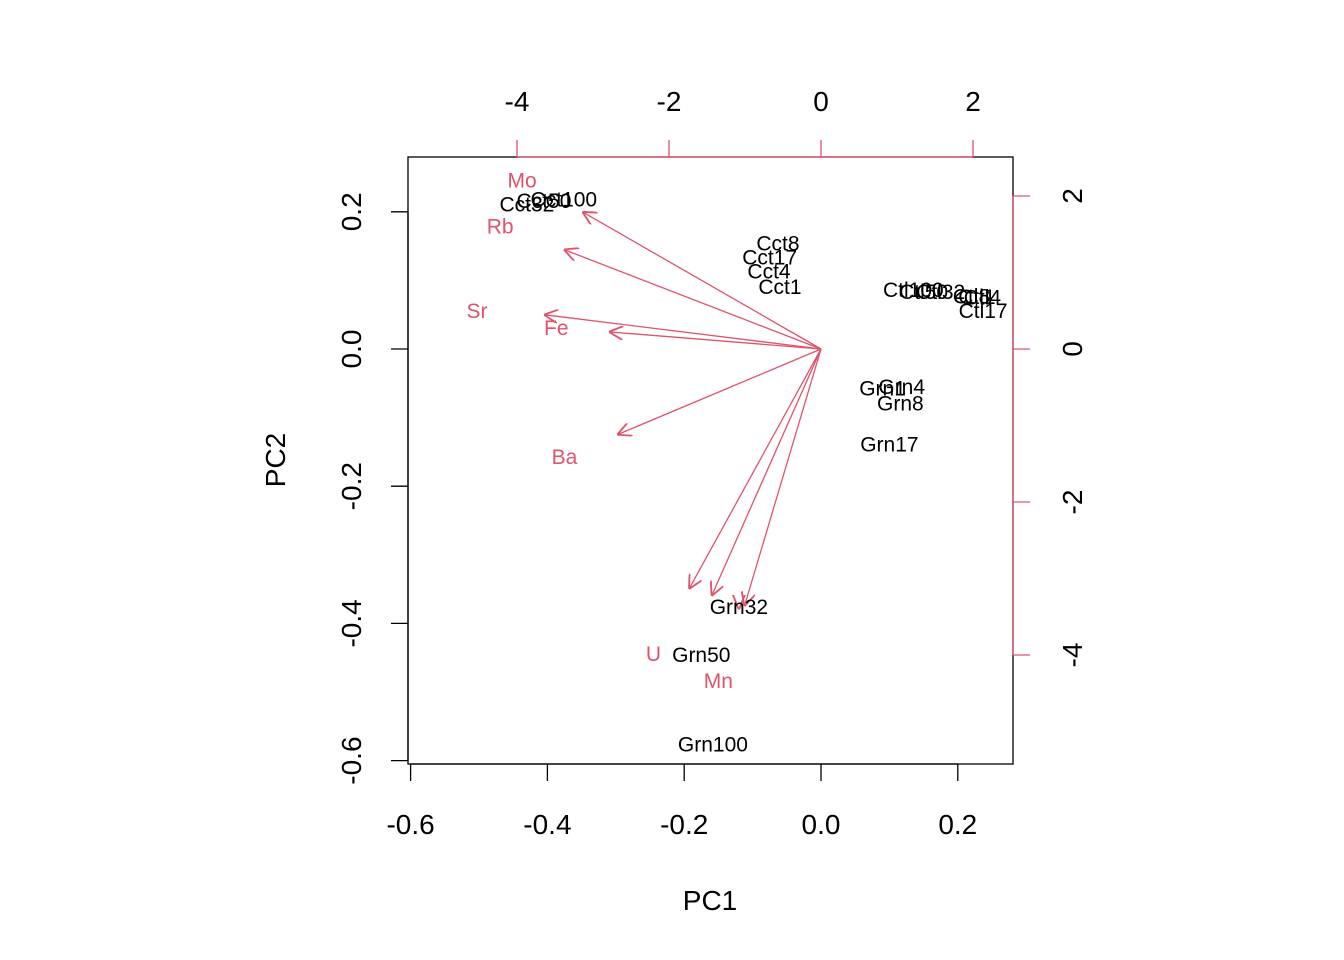  Describe the element at coordinates (1050, 428) in the screenshot. I see `right-axis: -4 -2 0 2` at that location.